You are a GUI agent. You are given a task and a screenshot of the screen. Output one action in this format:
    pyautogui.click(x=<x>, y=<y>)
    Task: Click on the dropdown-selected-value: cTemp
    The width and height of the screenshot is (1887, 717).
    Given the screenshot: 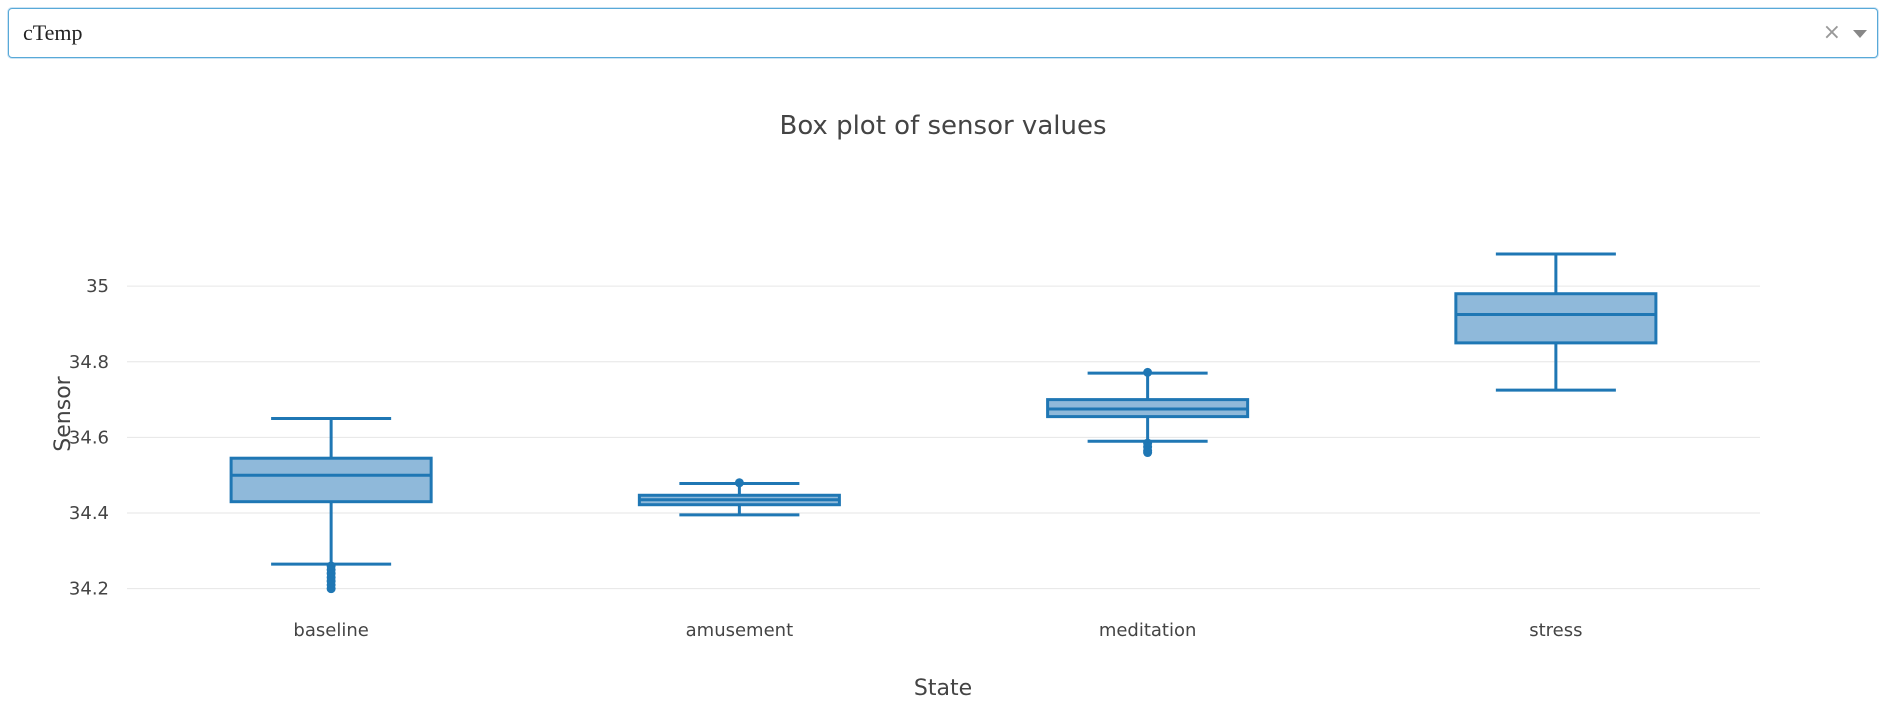 What is the action you would take?
    pyautogui.click(x=53, y=32)
    